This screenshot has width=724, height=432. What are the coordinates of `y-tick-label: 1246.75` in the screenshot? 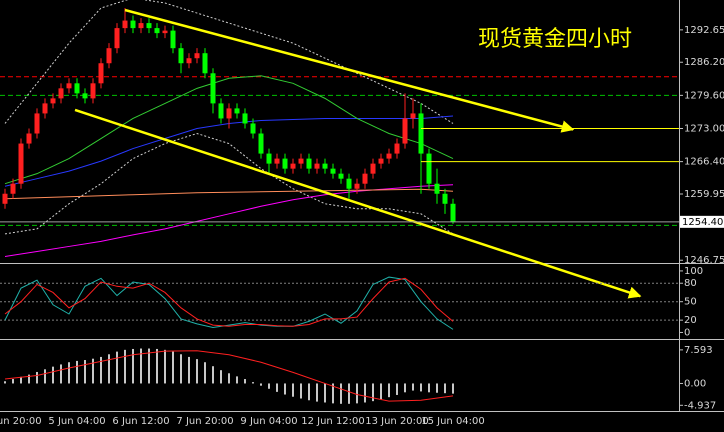 It's located at (704, 260).